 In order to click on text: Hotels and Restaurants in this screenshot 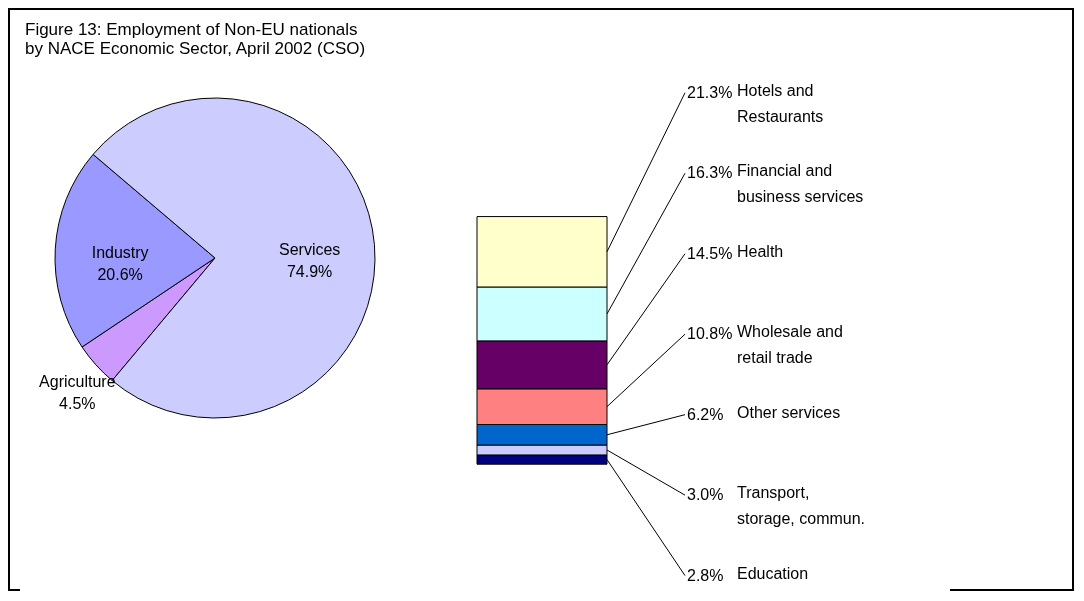, I will do `click(780, 103)`.